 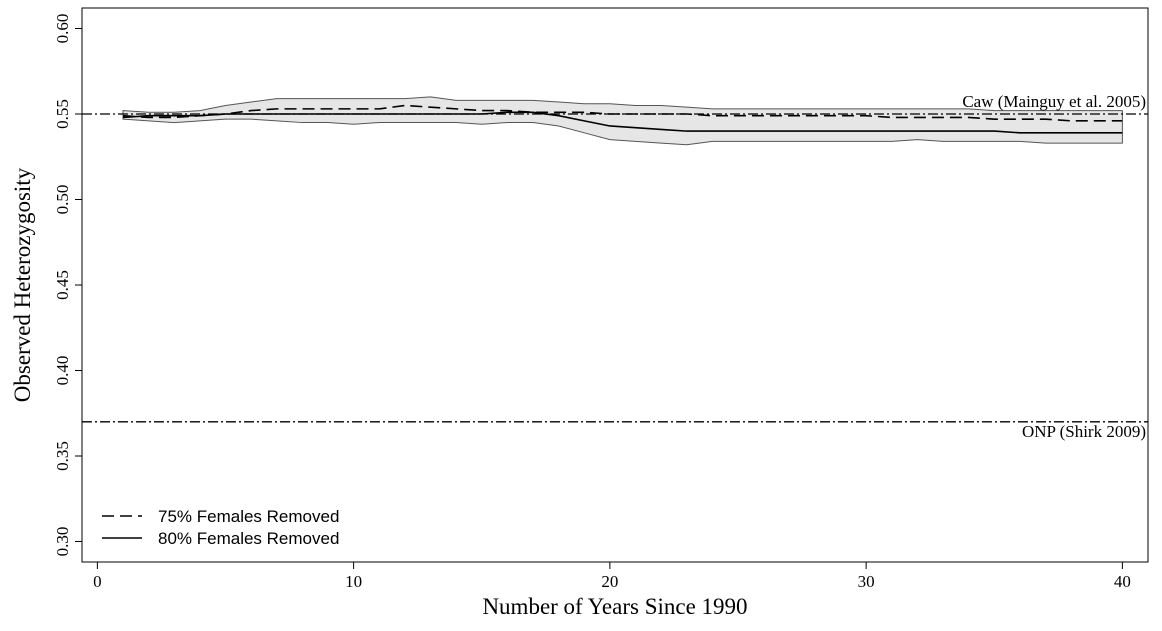 What do you see at coordinates (62, 29) in the screenshot?
I see `y-tick-label: 0.60` at bounding box center [62, 29].